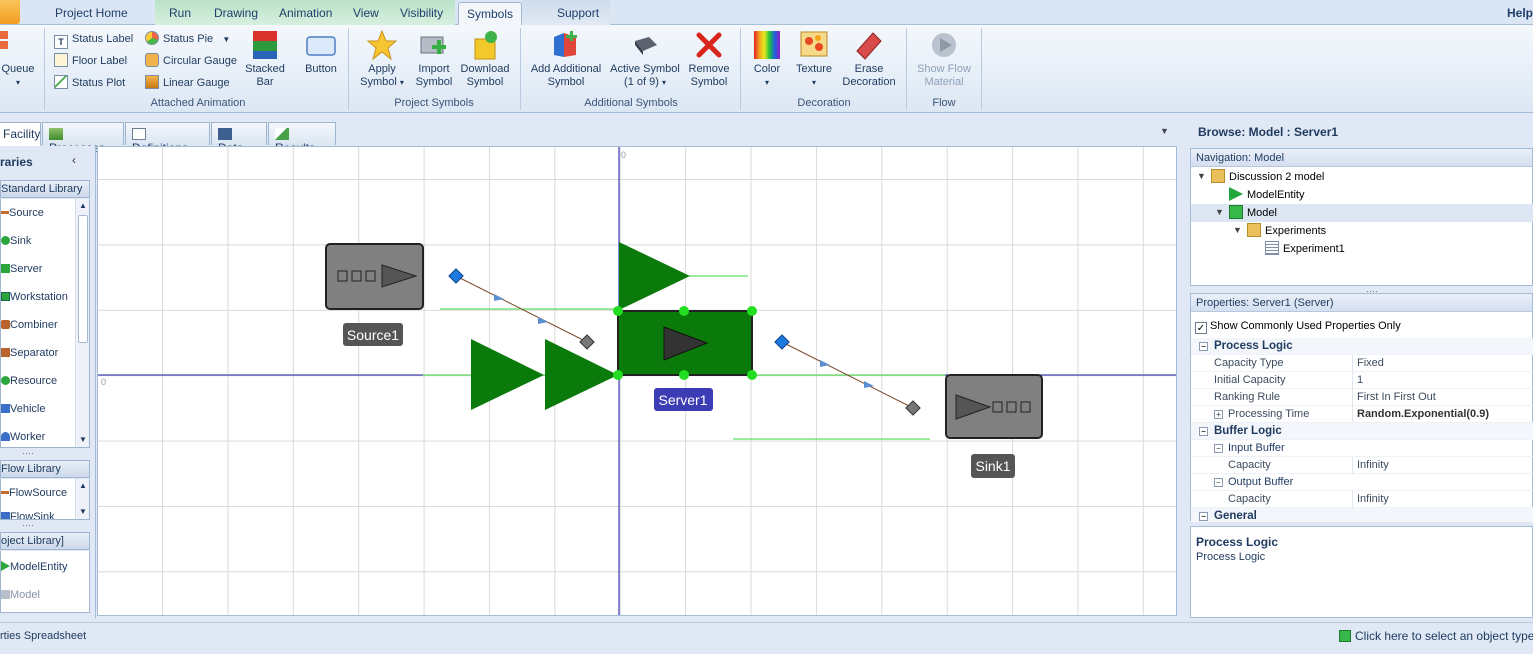  I want to click on show-flow-material-button: Show Flow Material, so click(944, 59).